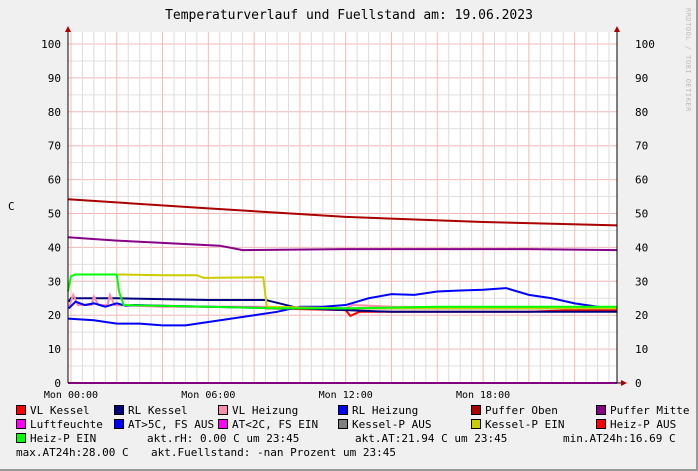  I want to click on legend-item: Kessel-P EIN, so click(517, 425).